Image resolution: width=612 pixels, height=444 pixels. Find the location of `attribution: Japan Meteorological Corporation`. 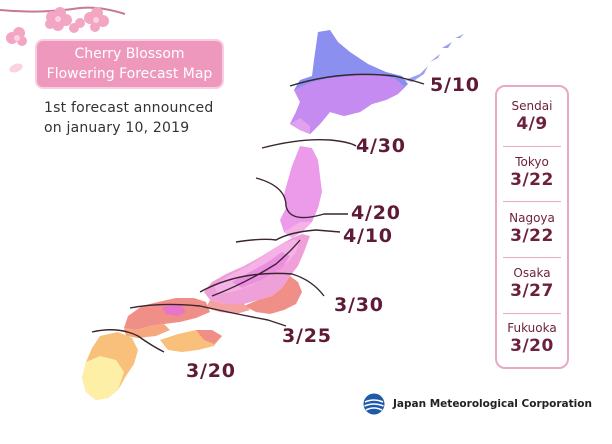

attribution: Japan Meteorological Corporation is located at coordinates (477, 404).